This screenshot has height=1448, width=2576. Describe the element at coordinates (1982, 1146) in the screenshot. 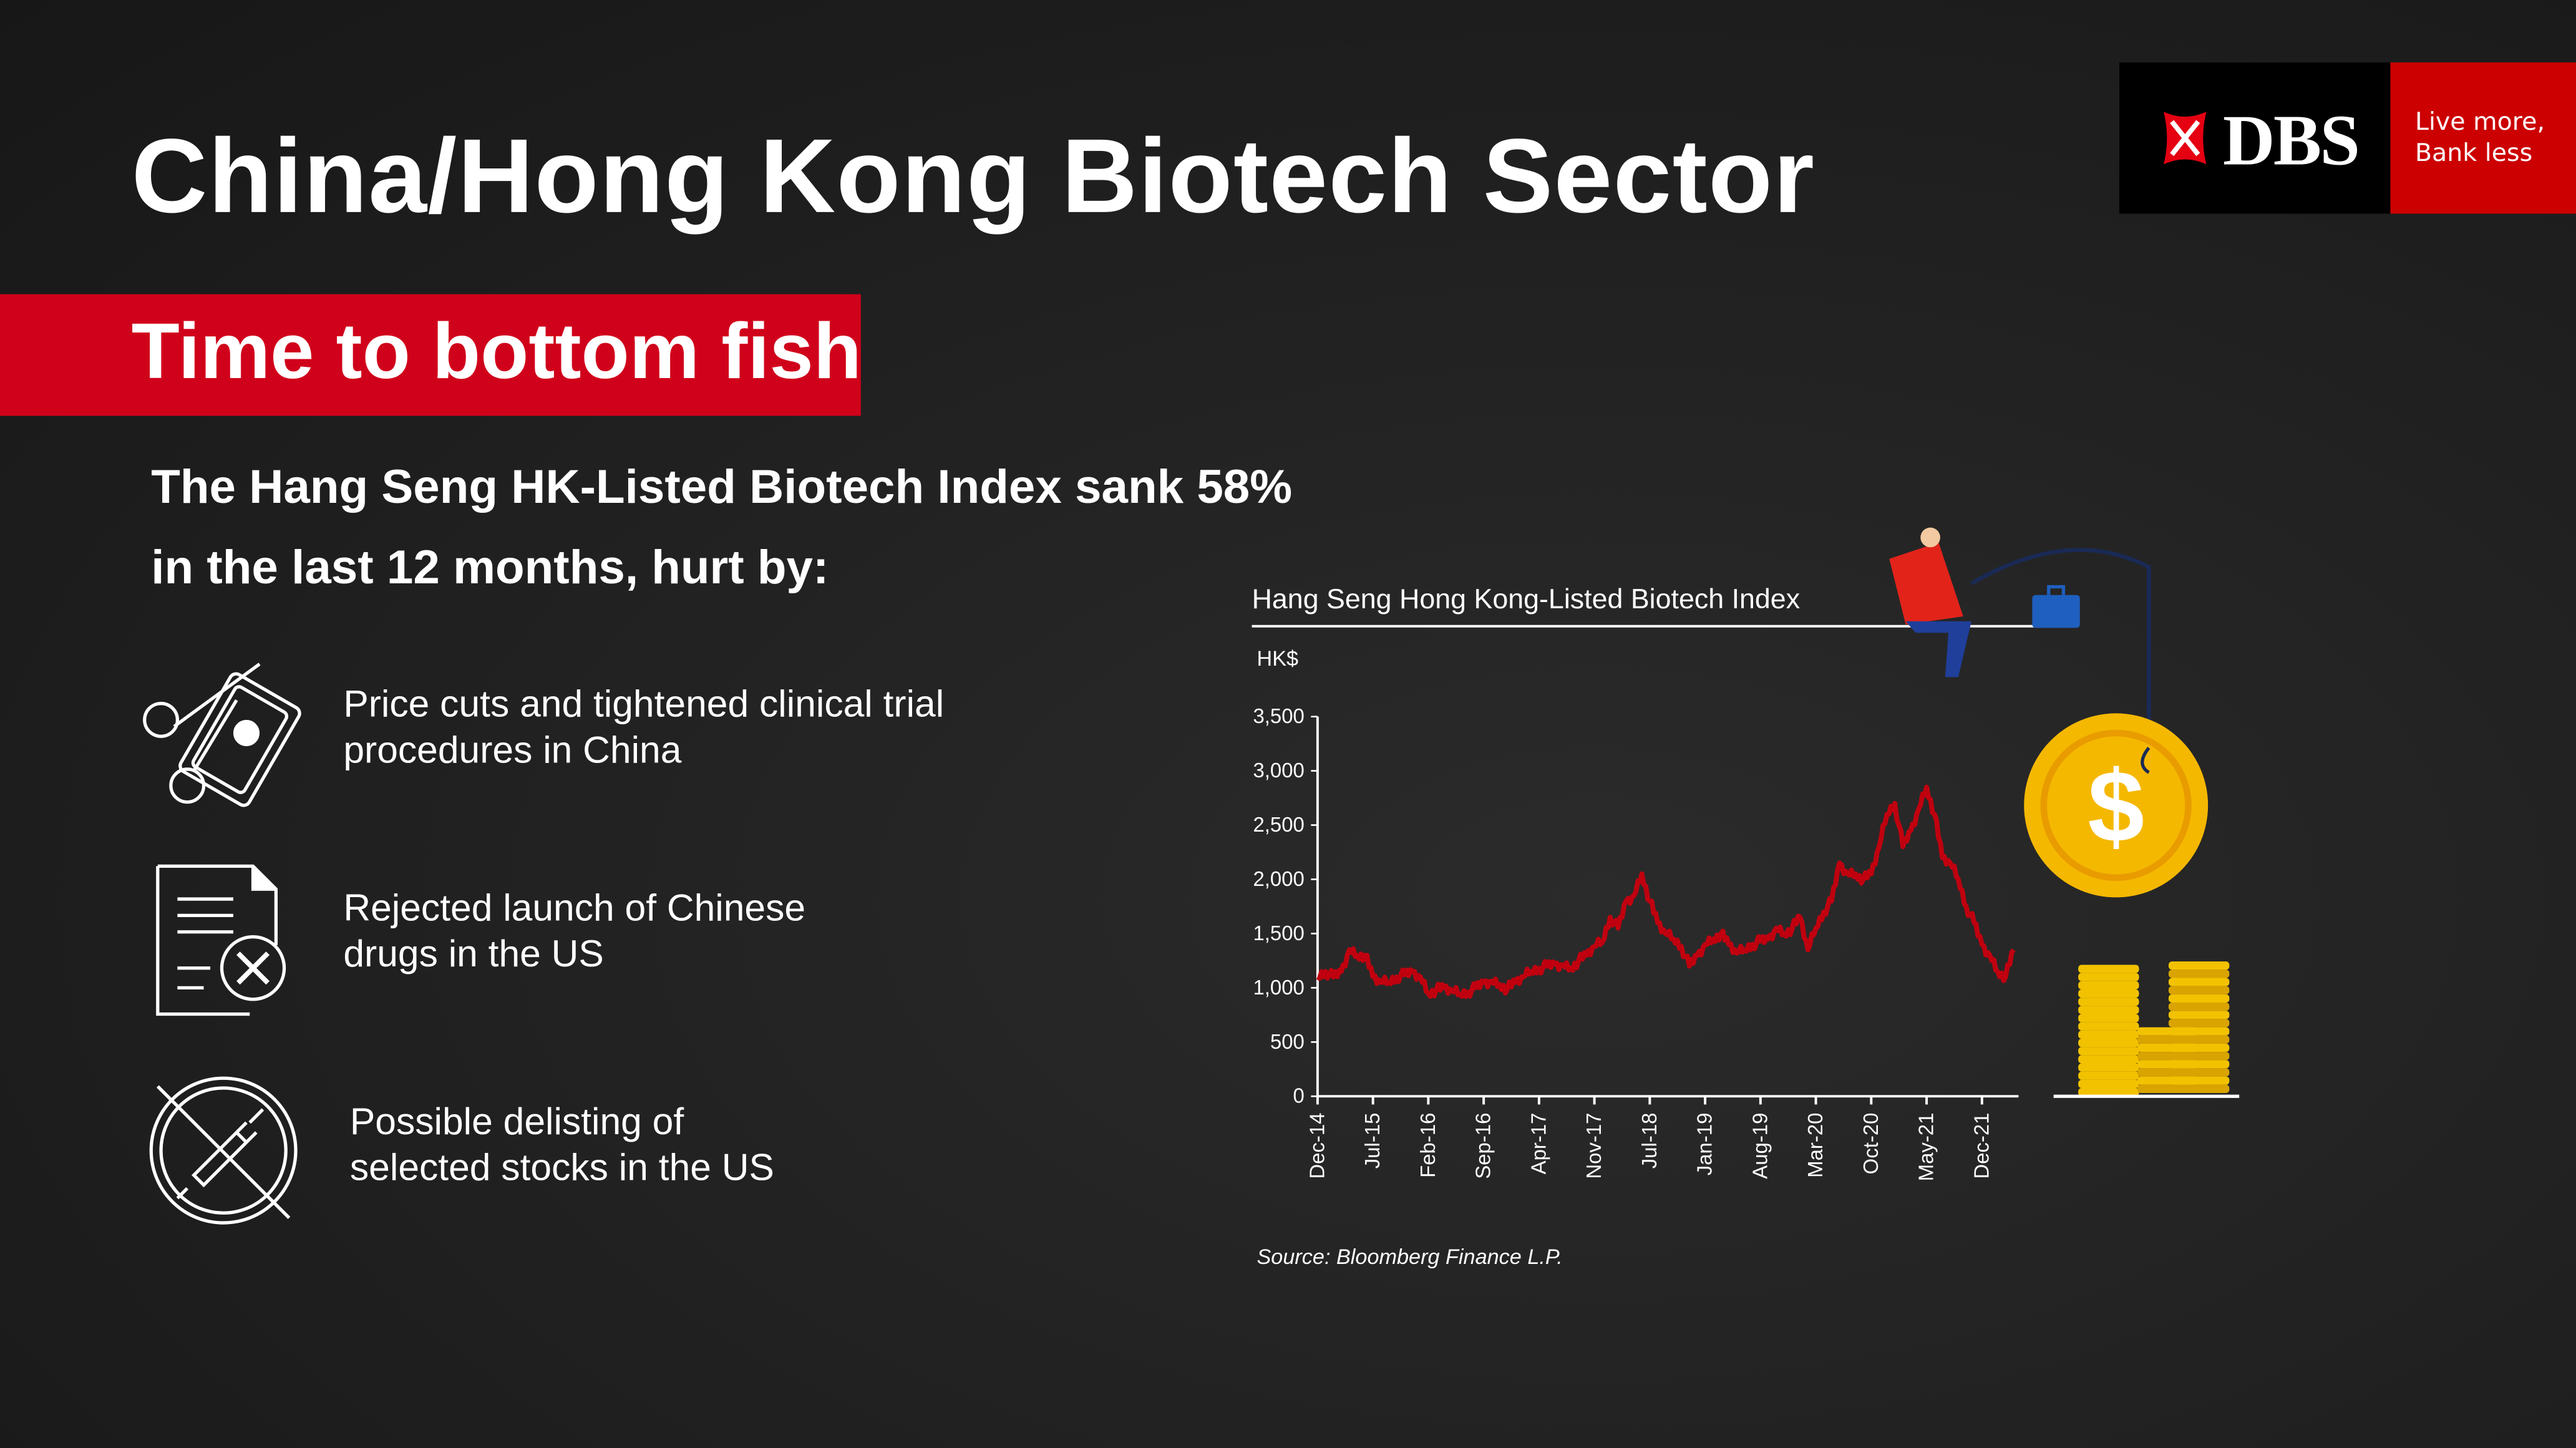

I see `x-tick-label: Dec-21` at that location.